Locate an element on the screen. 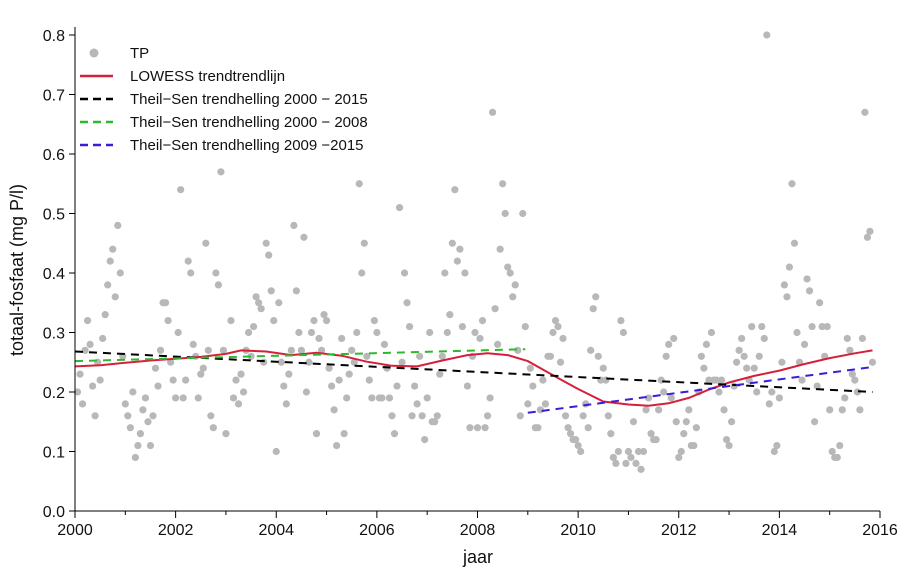 The height and width of the screenshot is (571, 907). x-tick-label: 2012 is located at coordinates (679, 530).